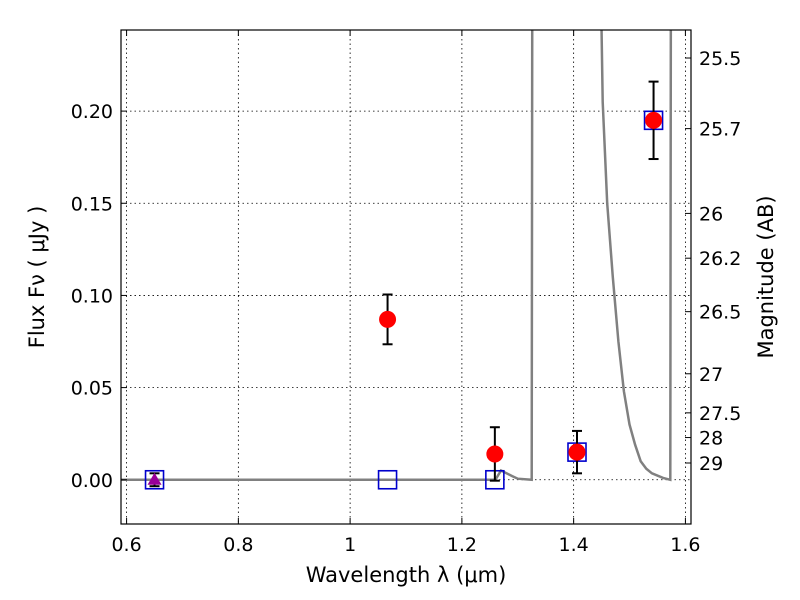 The image size is (800, 600). What do you see at coordinates (720, 414) in the screenshot?
I see `right-tick-label: 27.5` at bounding box center [720, 414].